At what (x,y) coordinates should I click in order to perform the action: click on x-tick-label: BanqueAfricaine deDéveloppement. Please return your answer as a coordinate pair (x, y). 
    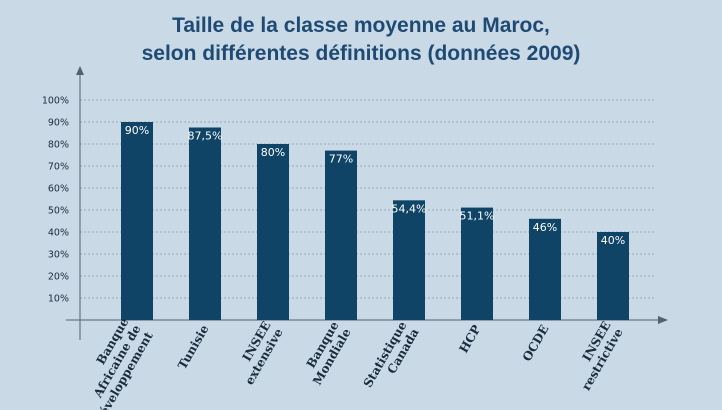
    Looking at the image, I should click on (111, 362).